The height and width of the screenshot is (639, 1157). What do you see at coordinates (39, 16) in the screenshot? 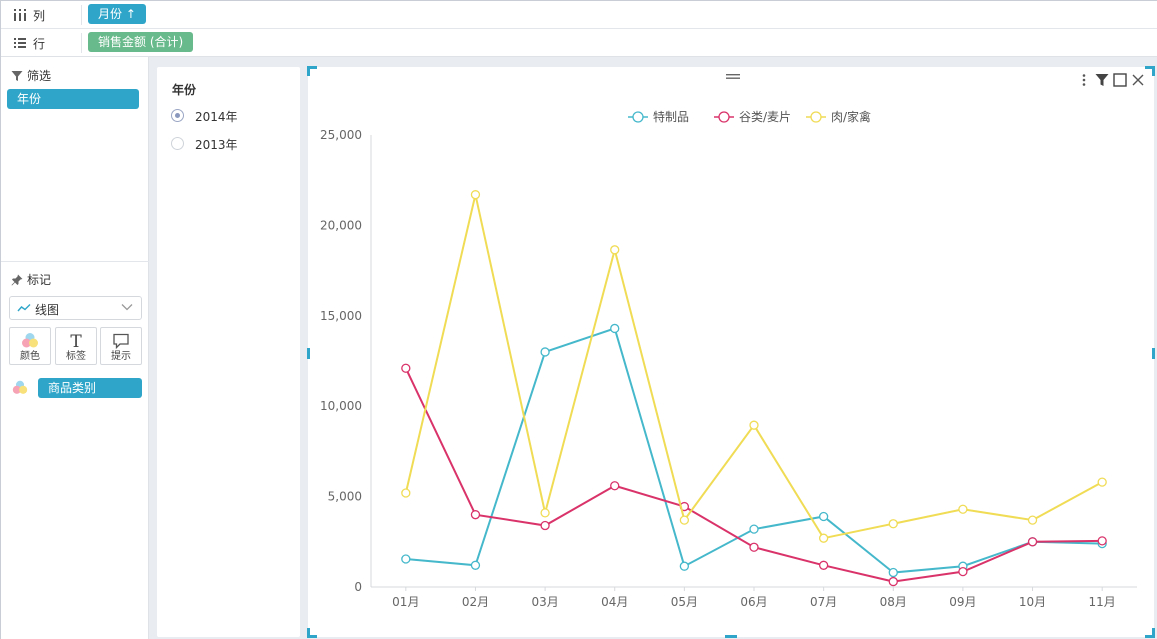
I see `columns-label: 列` at bounding box center [39, 16].